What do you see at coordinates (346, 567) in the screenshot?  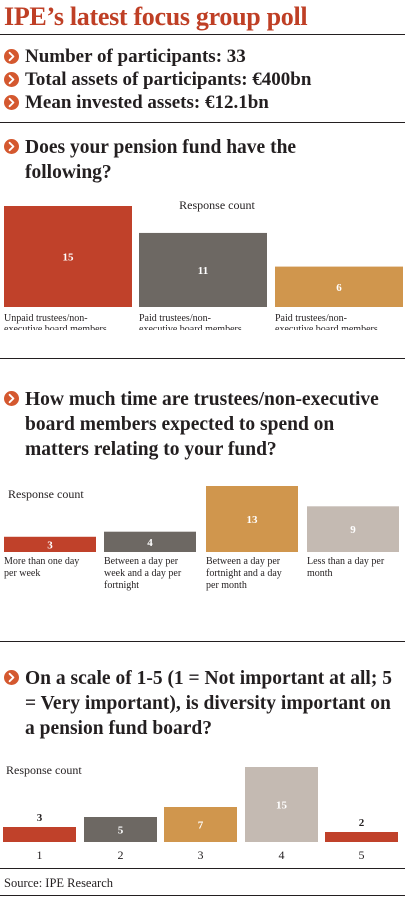 I see `category-label: Less than a day per month` at bounding box center [346, 567].